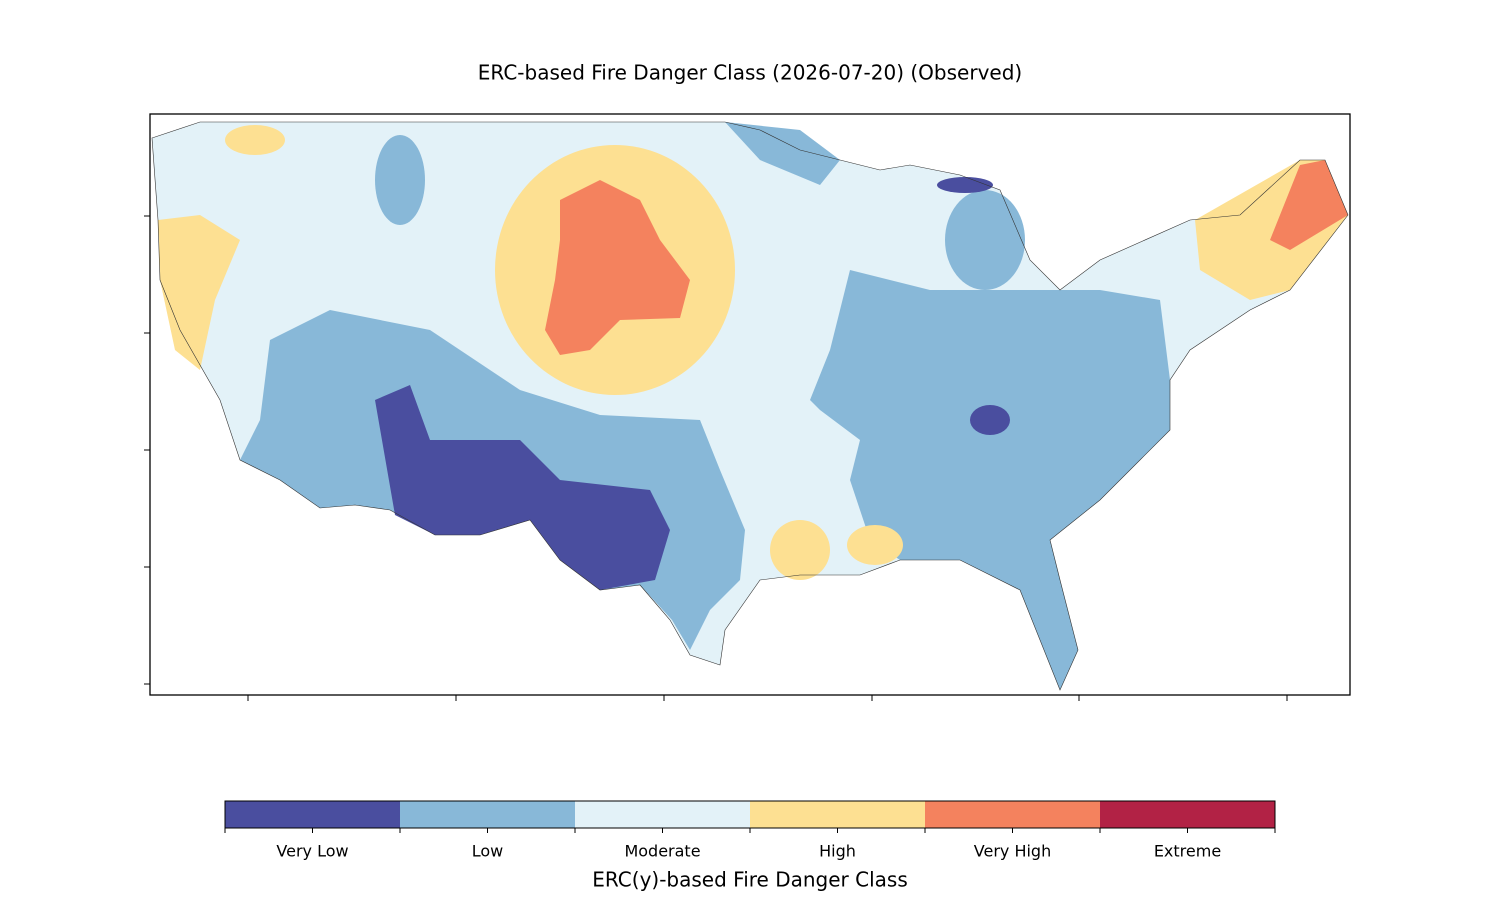  Describe the element at coordinates (312, 851) in the screenshot. I see `colorbar-class-label: Very Low` at that location.